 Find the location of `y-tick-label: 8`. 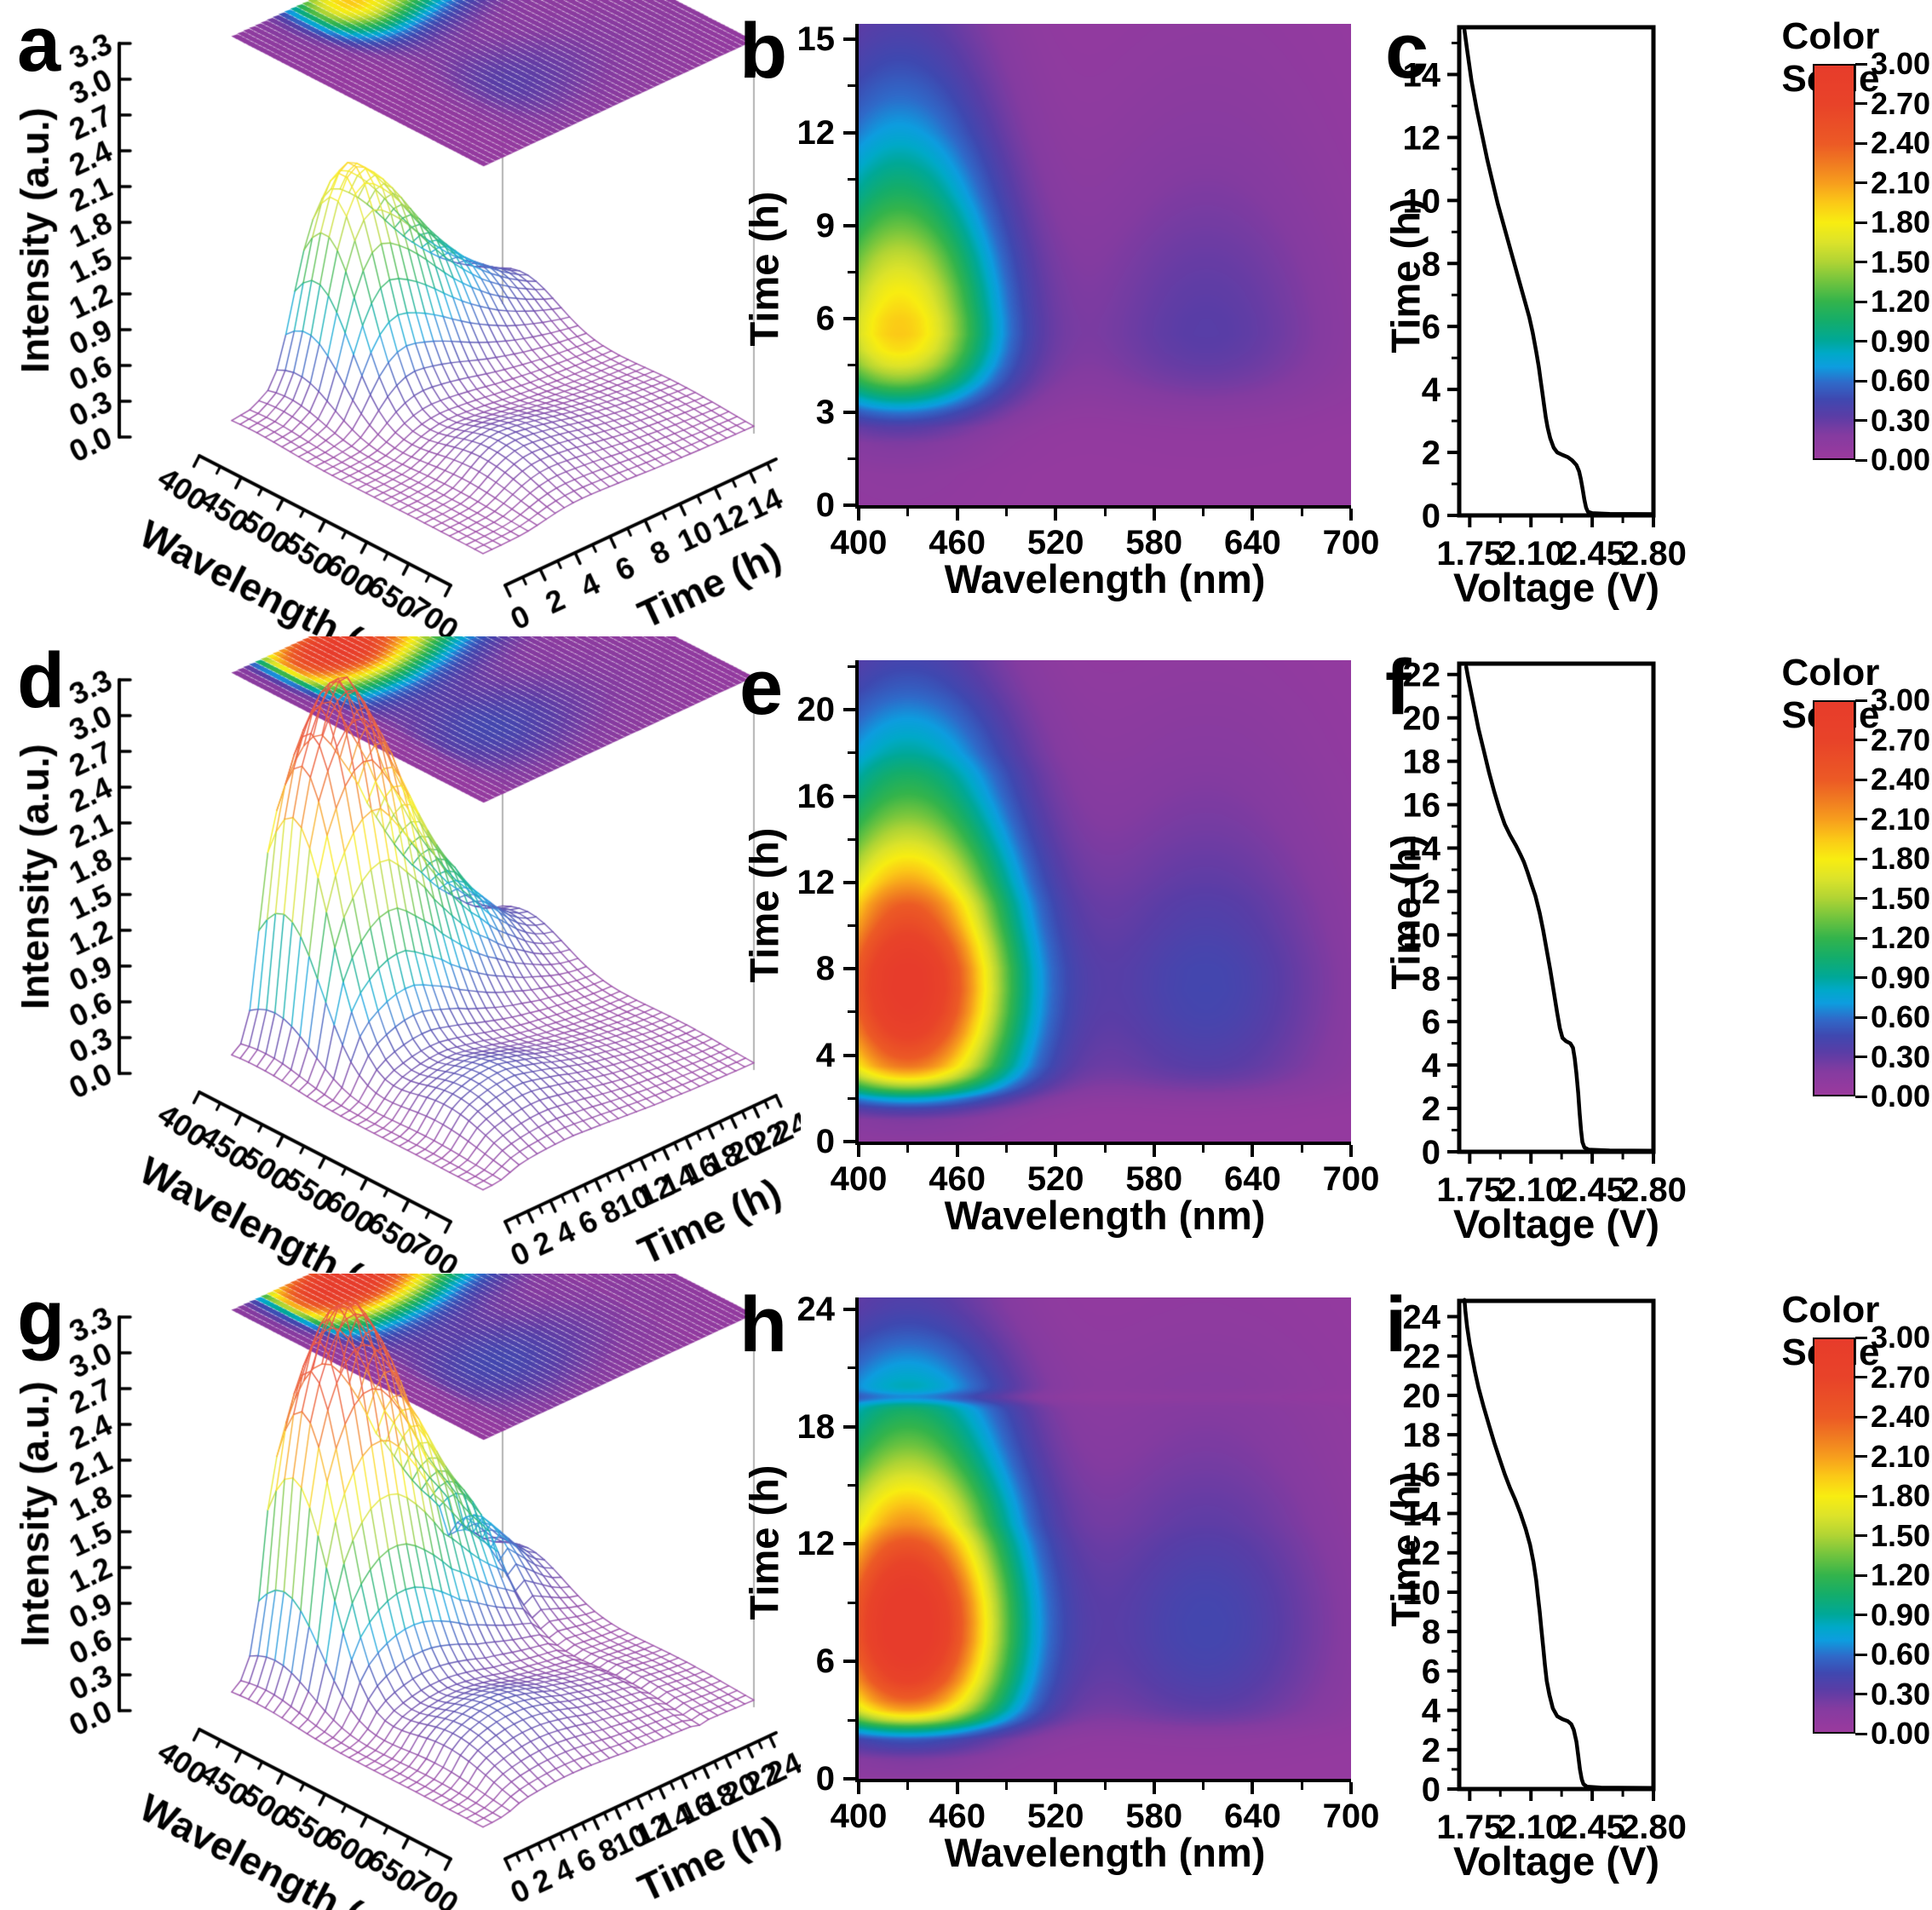

y-tick-label: 8 is located at coordinates (825, 969).